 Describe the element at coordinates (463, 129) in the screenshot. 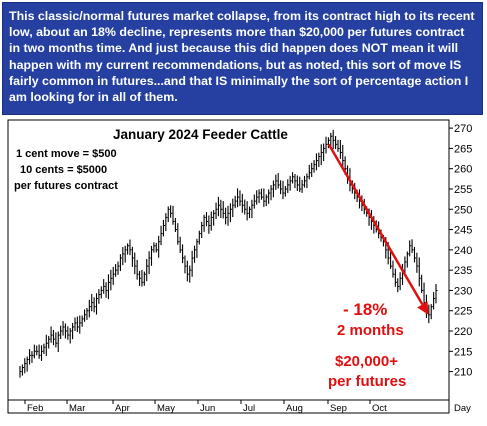

I see `y-tick-label: 270` at that location.